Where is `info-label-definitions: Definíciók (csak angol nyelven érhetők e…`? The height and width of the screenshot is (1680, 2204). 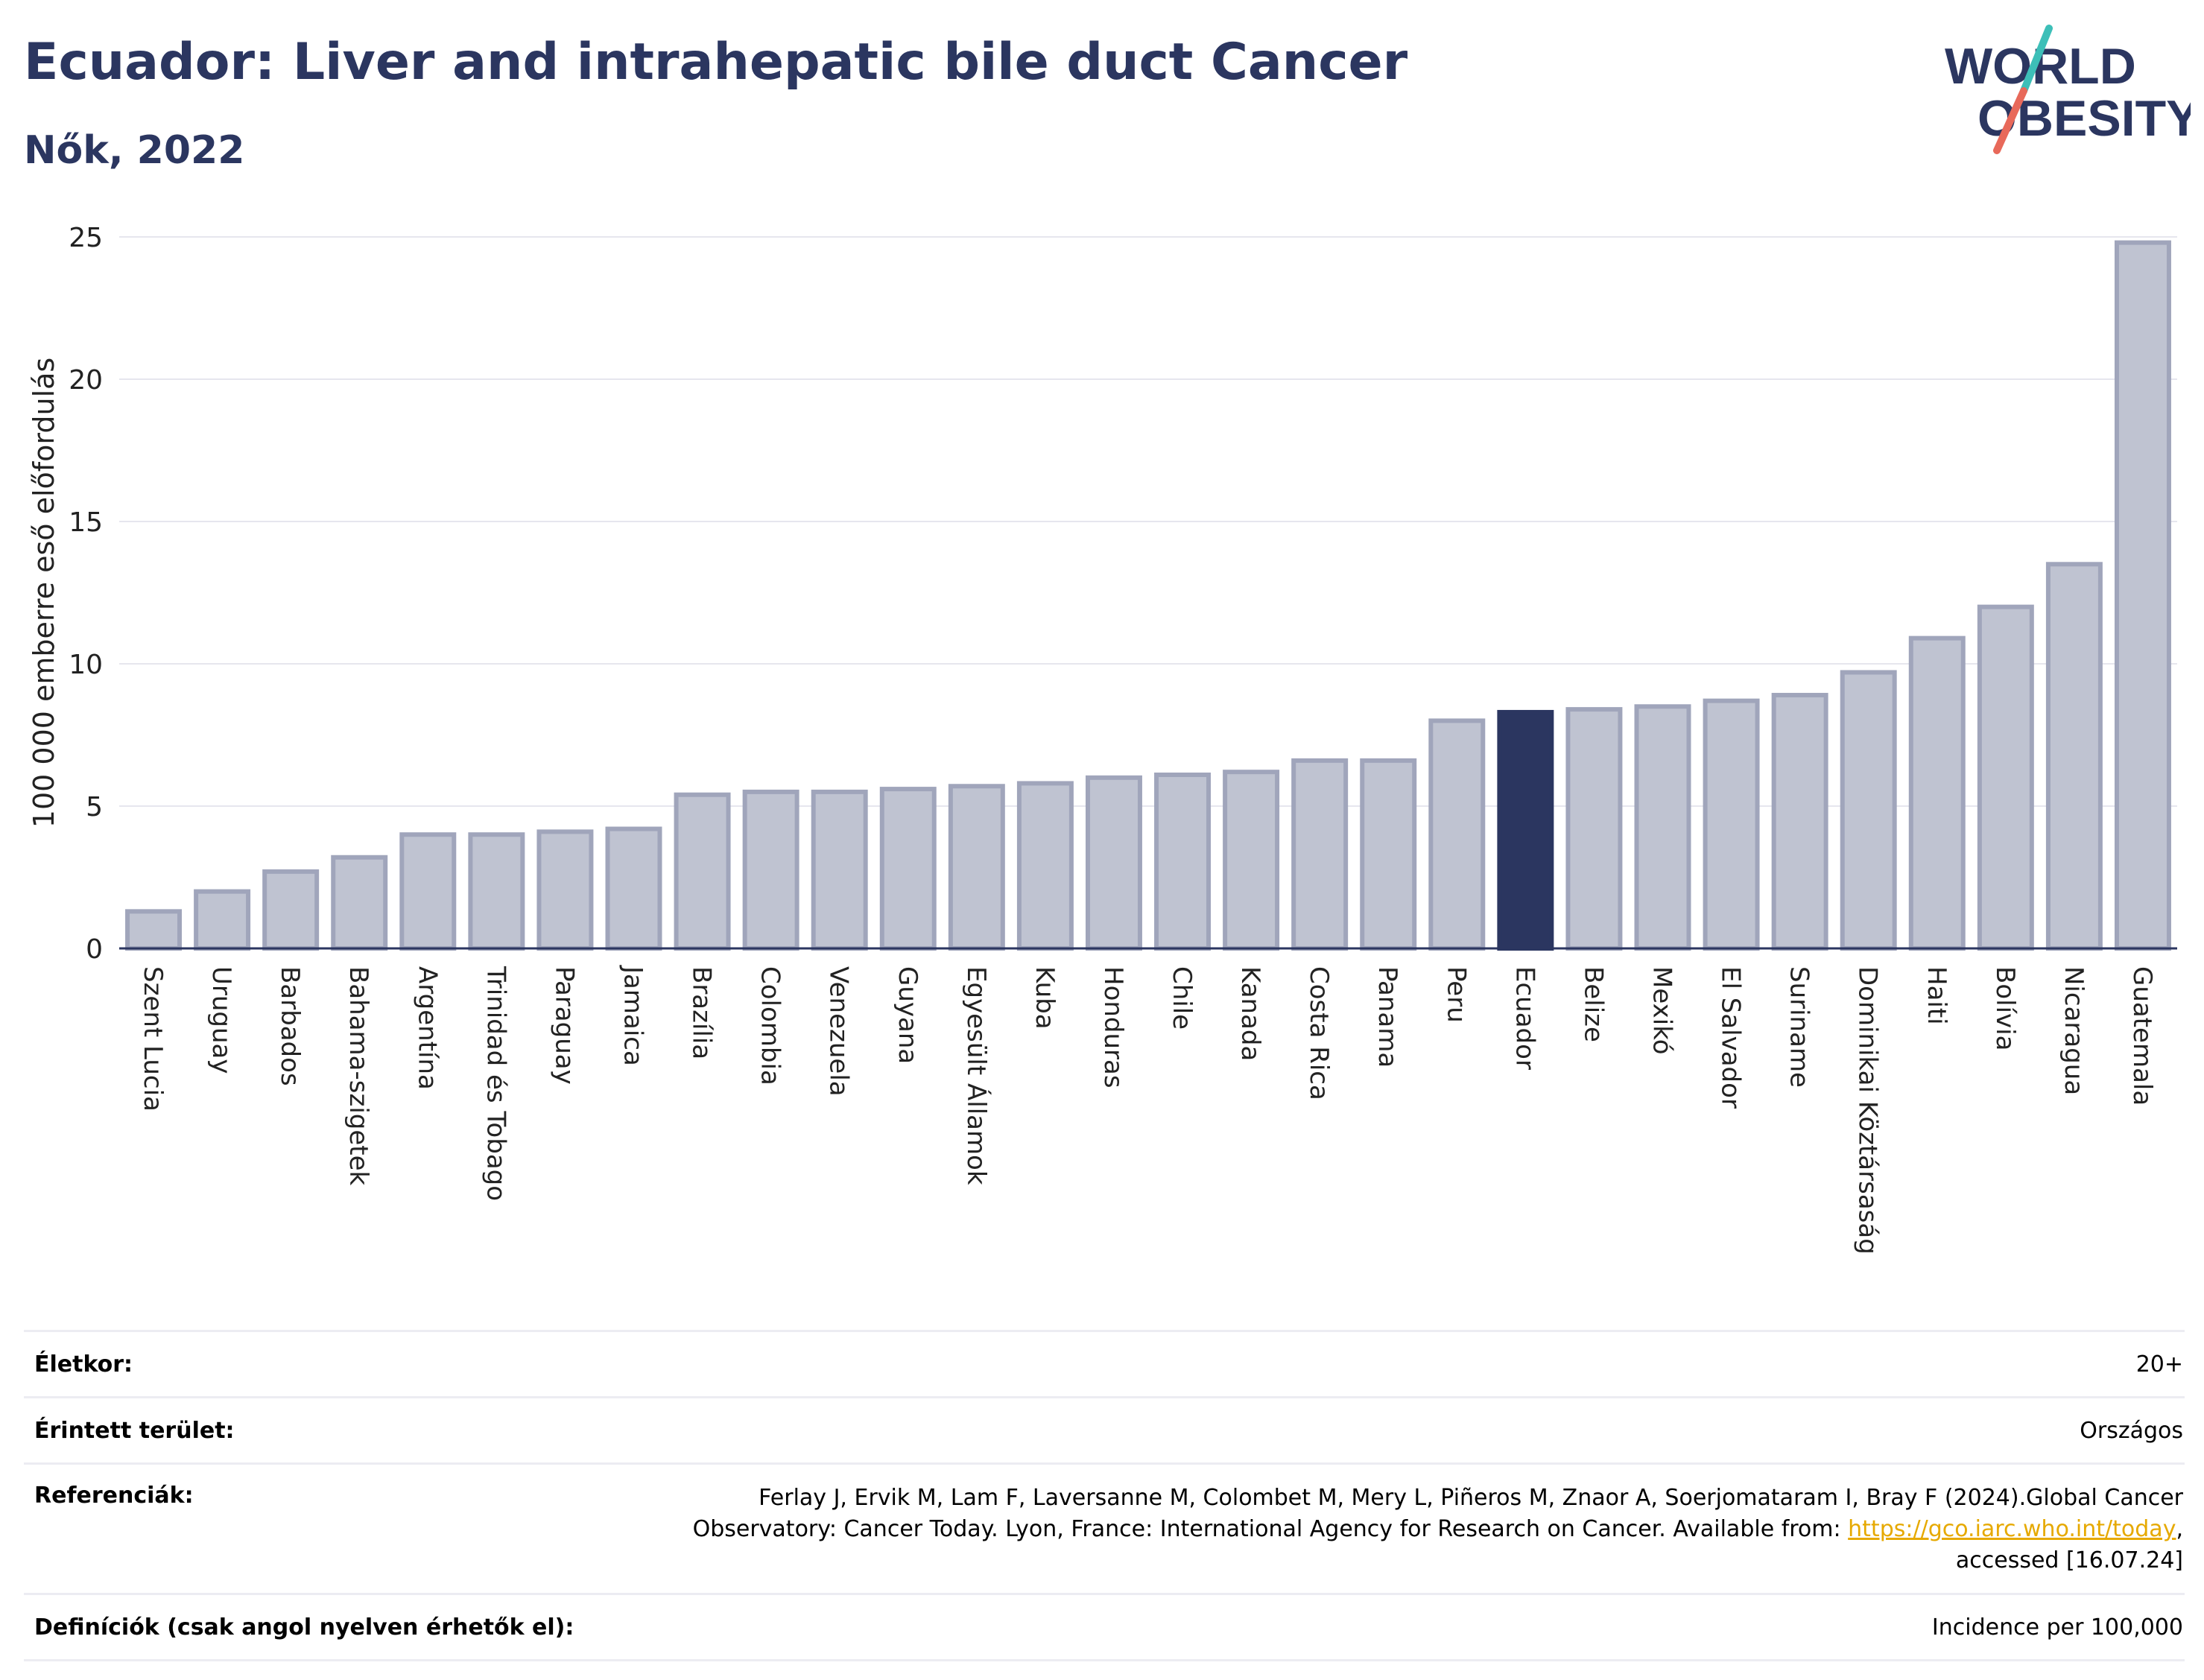 info-label-definitions: Definíciók (csak angol nyelven érhetők e… is located at coordinates (304, 1627).